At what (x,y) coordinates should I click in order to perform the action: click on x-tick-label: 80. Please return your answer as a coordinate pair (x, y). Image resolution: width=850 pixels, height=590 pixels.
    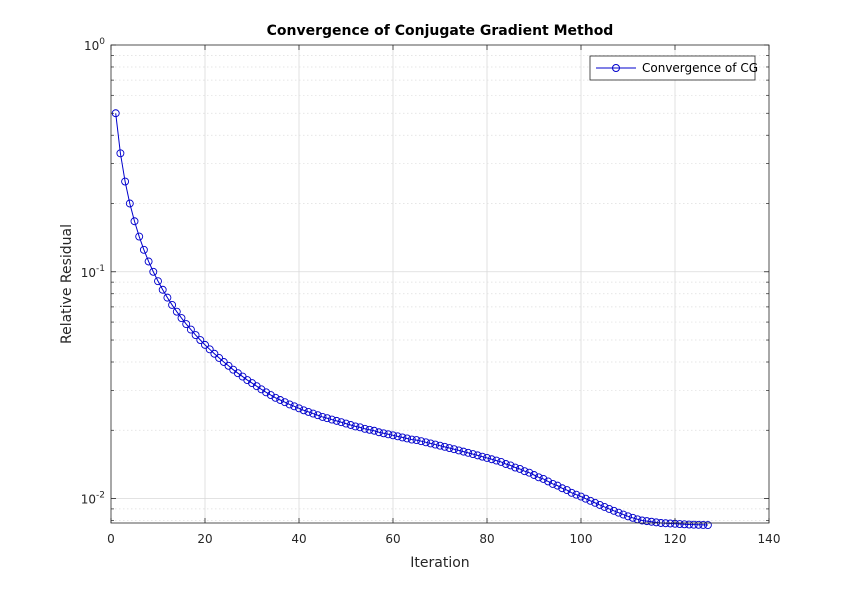
    Looking at the image, I should click on (486, 539).